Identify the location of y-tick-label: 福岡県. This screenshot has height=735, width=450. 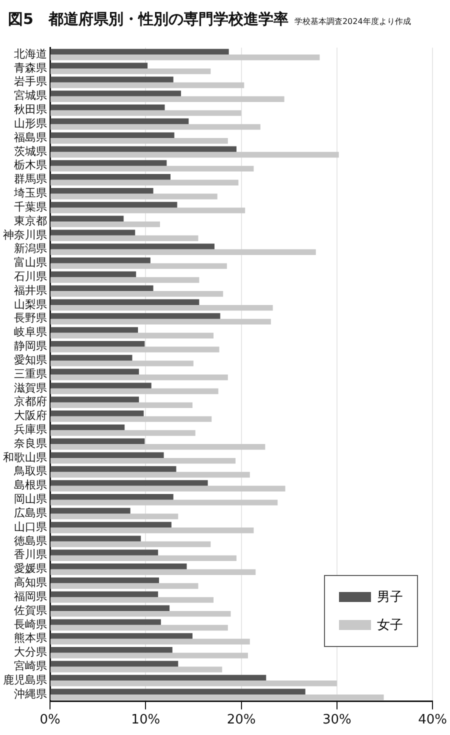
(30, 596).